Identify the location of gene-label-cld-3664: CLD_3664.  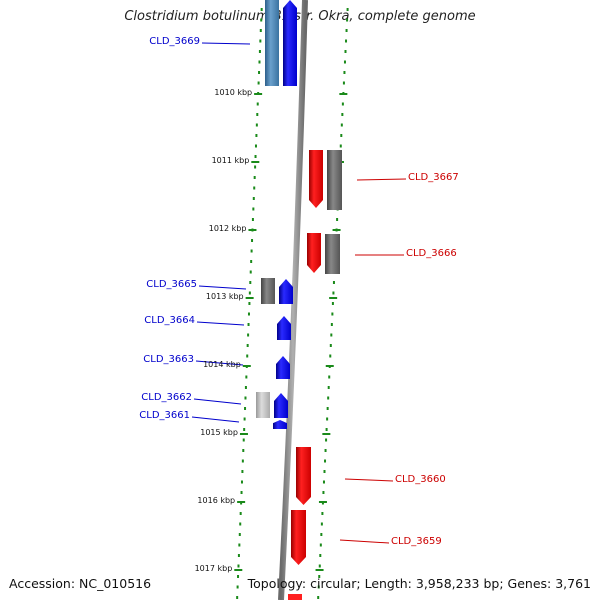
(169, 320).